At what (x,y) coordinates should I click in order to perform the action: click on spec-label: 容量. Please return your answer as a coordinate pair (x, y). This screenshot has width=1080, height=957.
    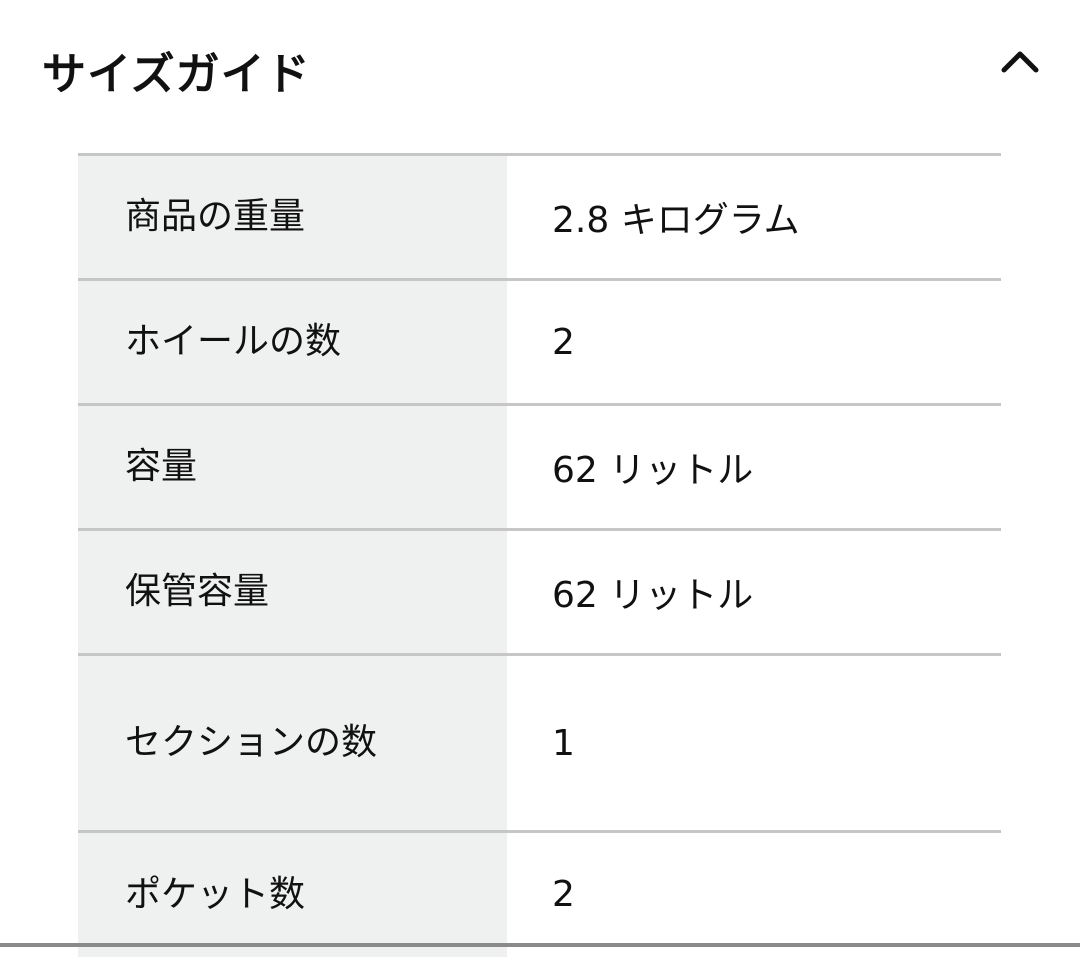
    Looking at the image, I should click on (292, 467).